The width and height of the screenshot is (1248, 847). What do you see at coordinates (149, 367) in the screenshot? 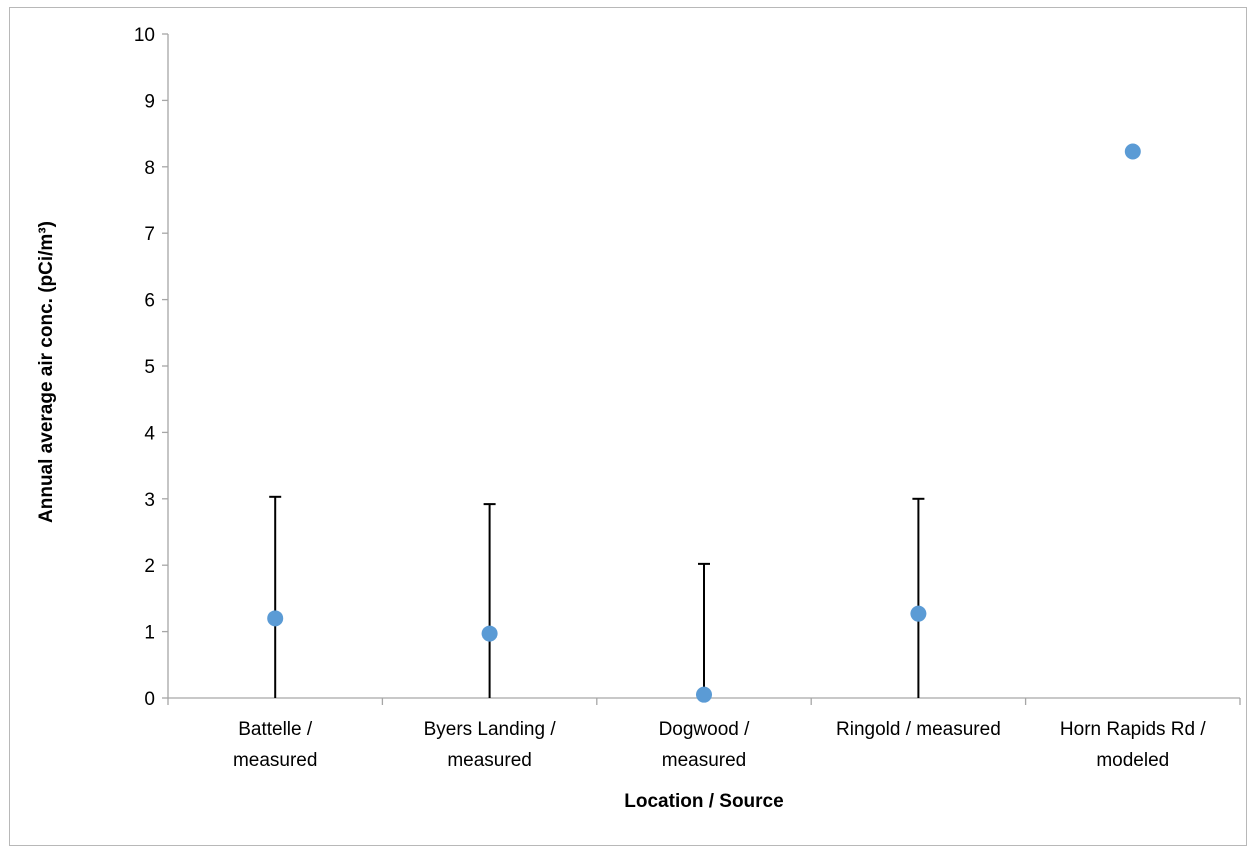
I see `y-tick-label: 5` at bounding box center [149, 367].